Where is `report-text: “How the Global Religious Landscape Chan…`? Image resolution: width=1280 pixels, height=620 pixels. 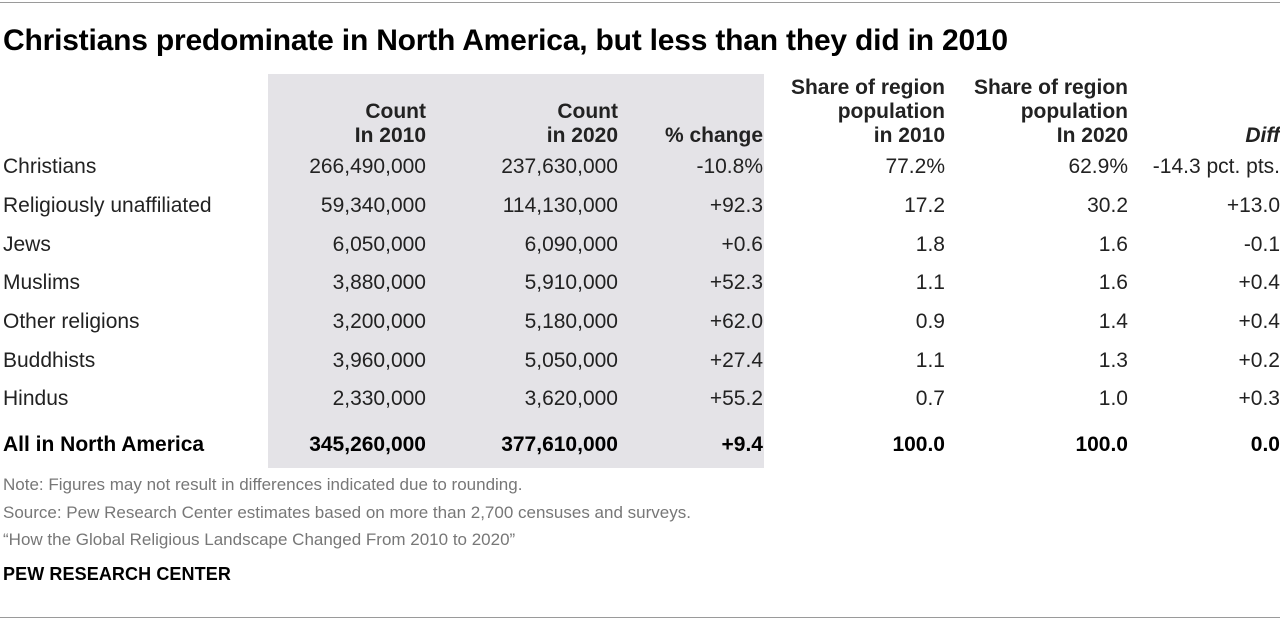
report-text: “How the Global Religious Landscape Chan… is located at coordinates (259, 539).